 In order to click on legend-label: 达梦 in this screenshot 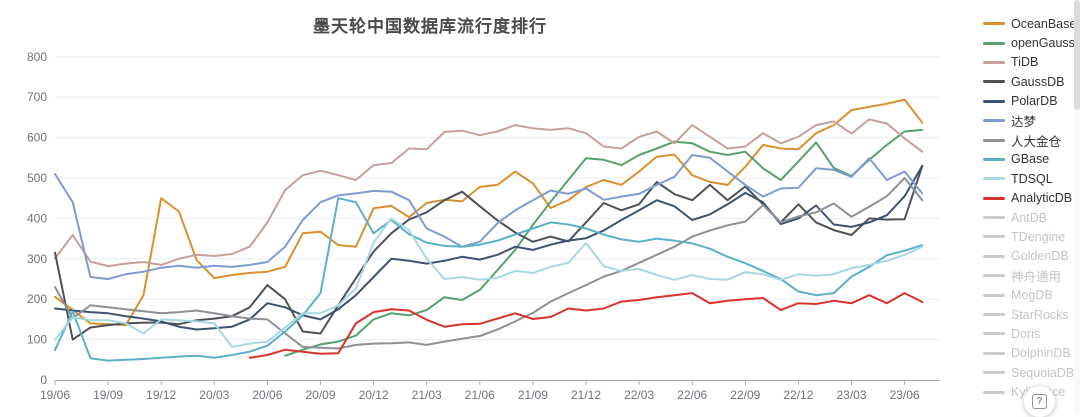, I will do `click(1024, 122)`.